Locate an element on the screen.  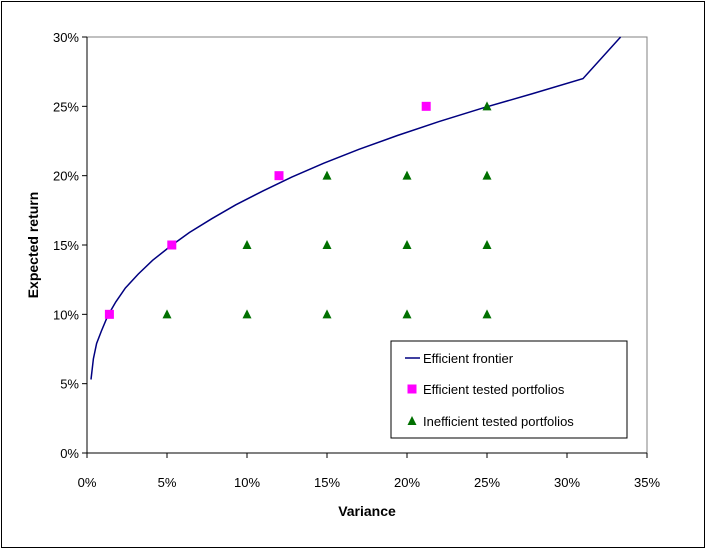
x-tick-label: 20% is located at coordinates (407, 482).